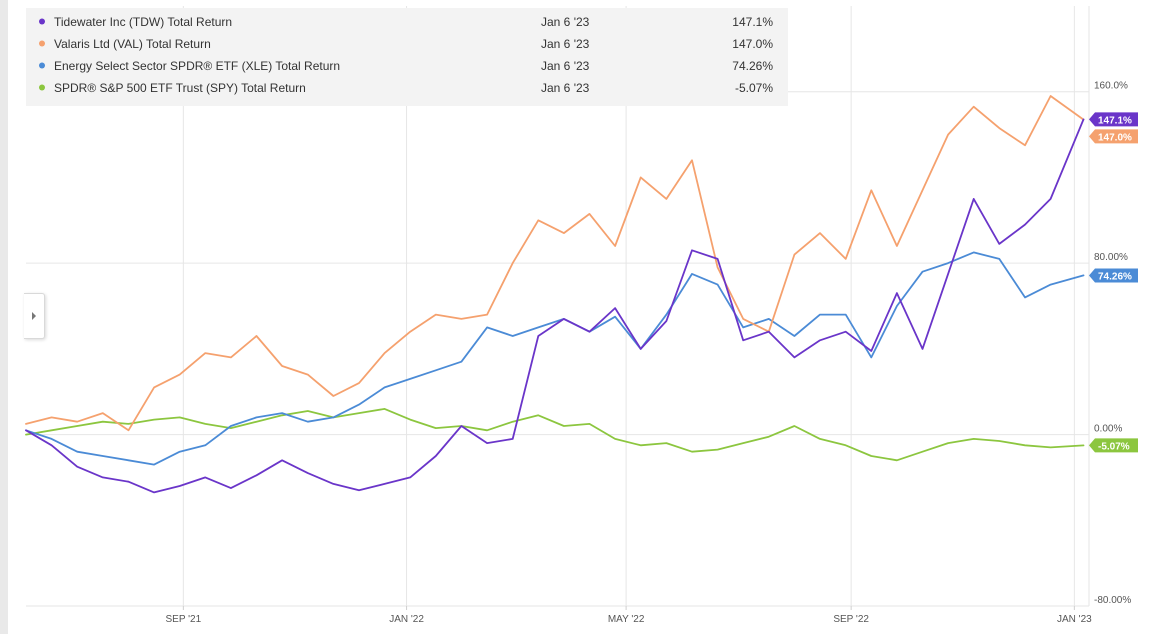 The image size is (1163, 634). Describe the element at coordinates (1111, 86) in the screenshot. I see `y-tick-label: 160.0%` at that location.